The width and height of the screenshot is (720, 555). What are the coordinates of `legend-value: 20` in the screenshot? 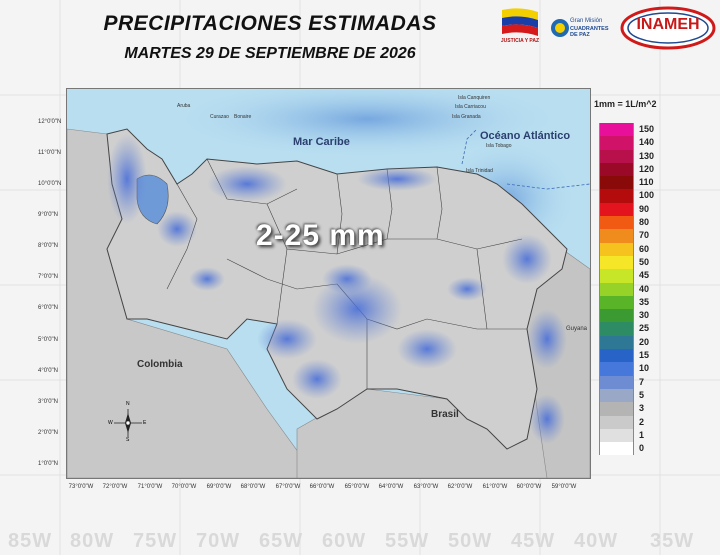 It's located at (644, 341).